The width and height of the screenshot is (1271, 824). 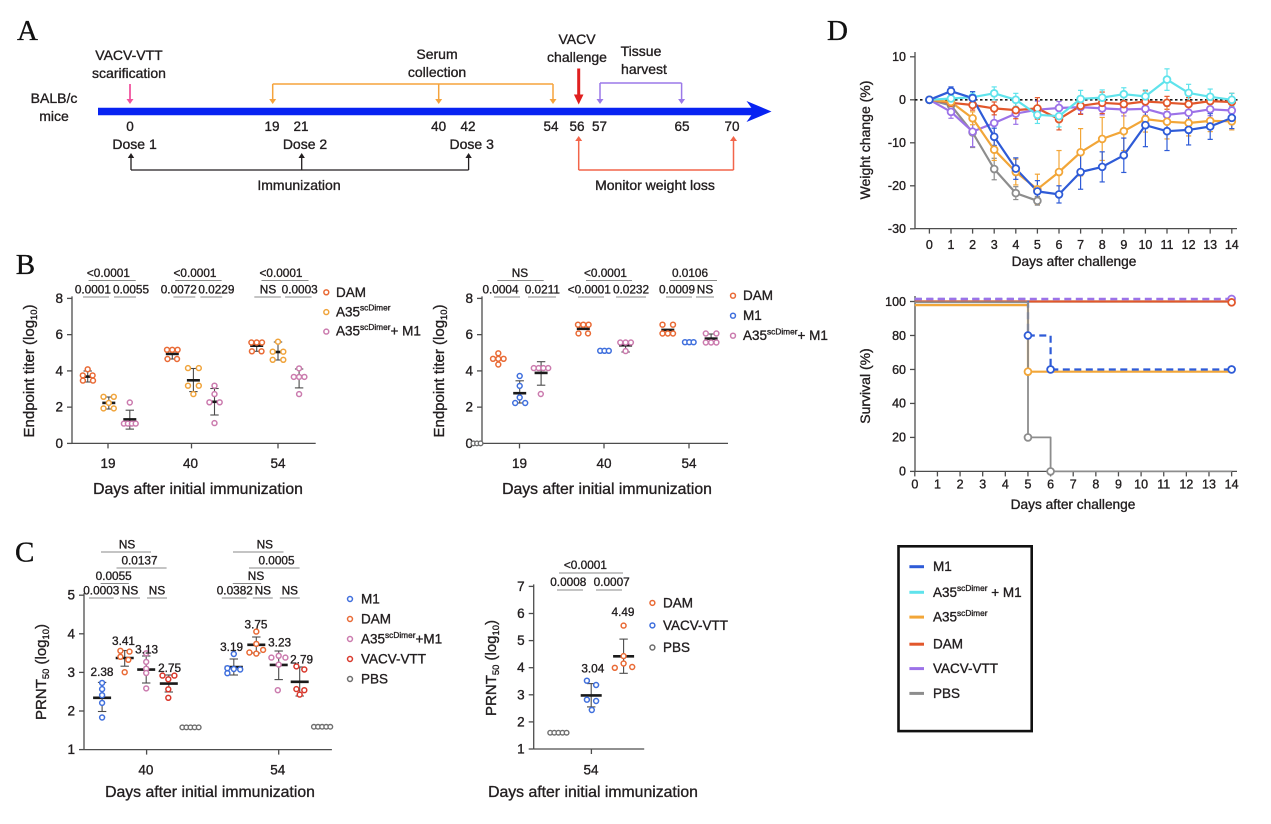 I want to click on svg-text: 0.0009, so click(x=677, y=290).